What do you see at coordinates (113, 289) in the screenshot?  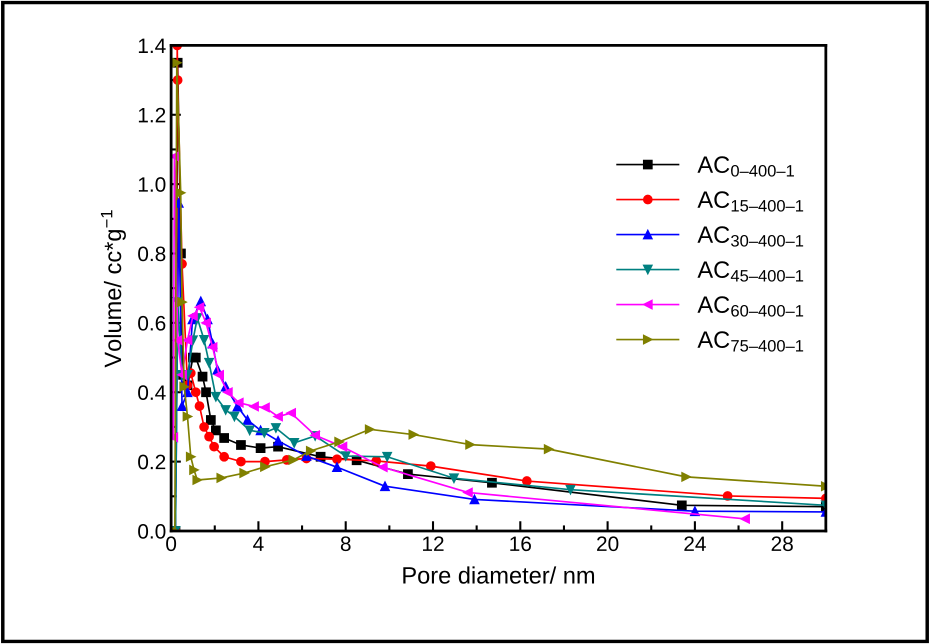 I see `y-axis-title: Volume/ cc*g$^{−1}$` at bounding box center [113, 289].